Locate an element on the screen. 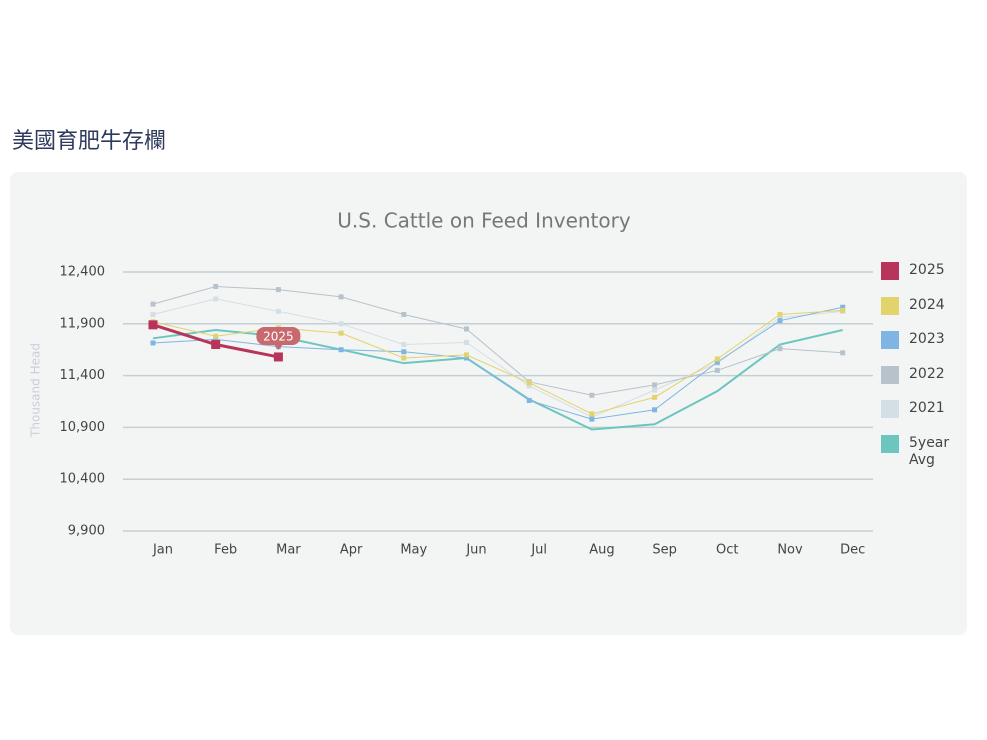 The height and width of the screenshot is (740, 987). legend-label: 2022 is located at coordinates (927, 373).